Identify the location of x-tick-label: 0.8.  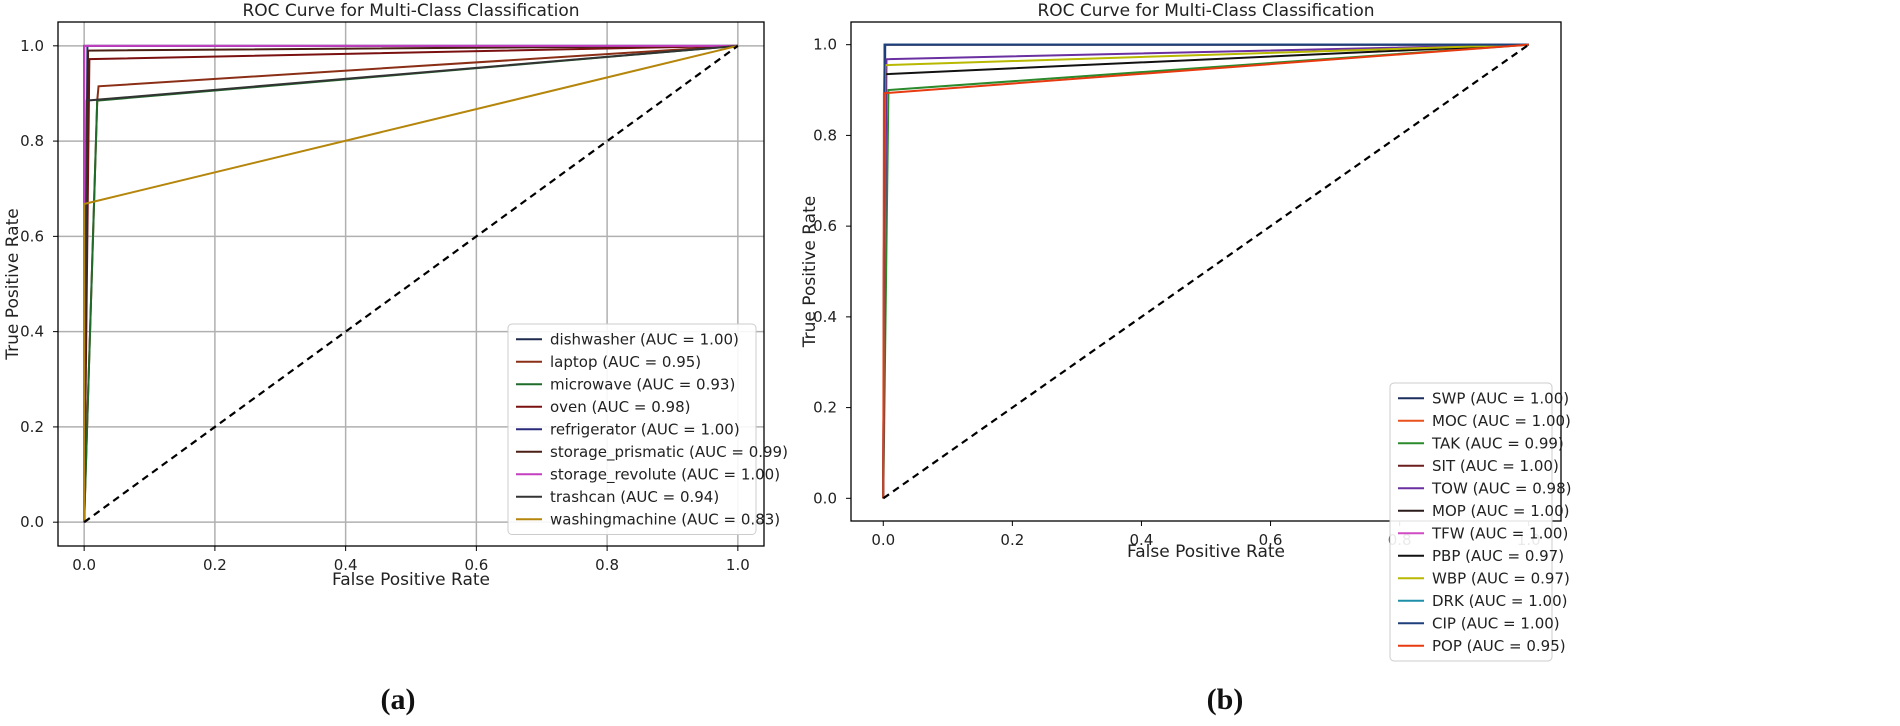
(607, 565).